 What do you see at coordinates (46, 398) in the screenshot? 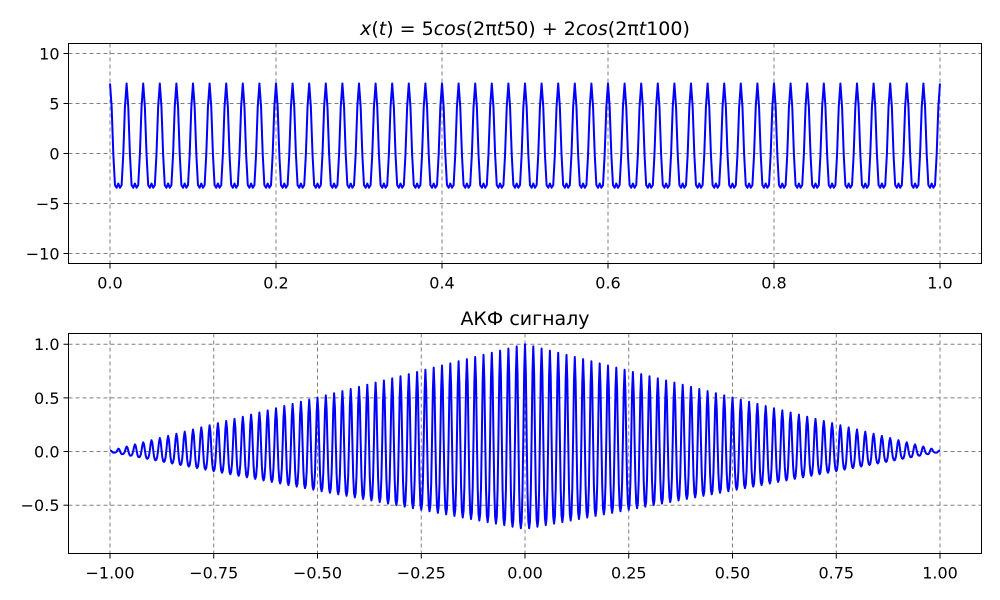
I see `chart-2-y-tick-label: 0.5` at bounding box center [46, 398].